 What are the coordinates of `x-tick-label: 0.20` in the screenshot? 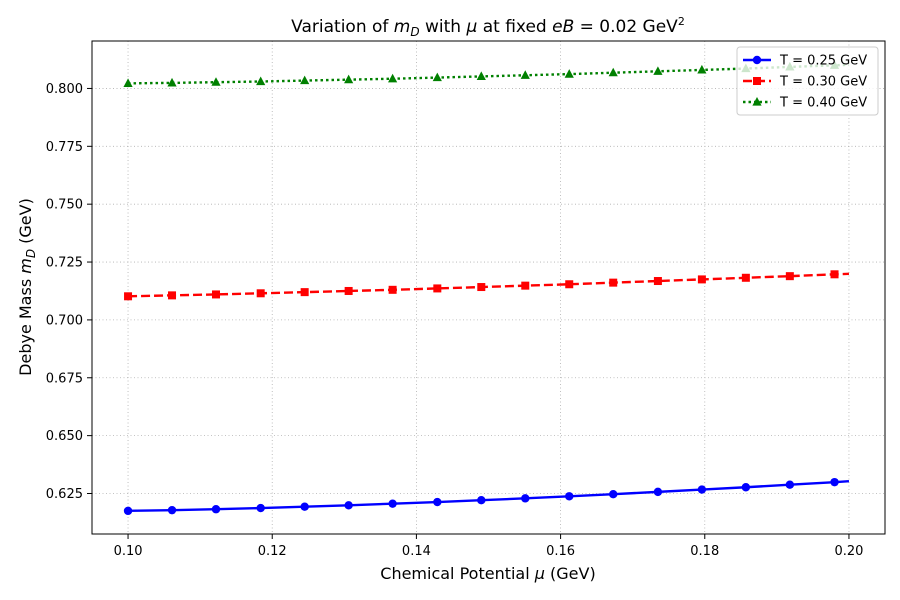 It's located at (848, 551).